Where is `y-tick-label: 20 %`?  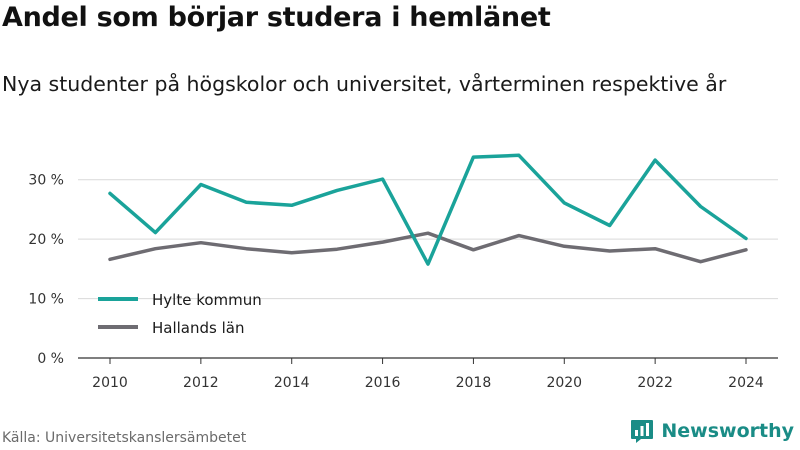 y-tick-label: 20 % is located at coordinates (46, 240).